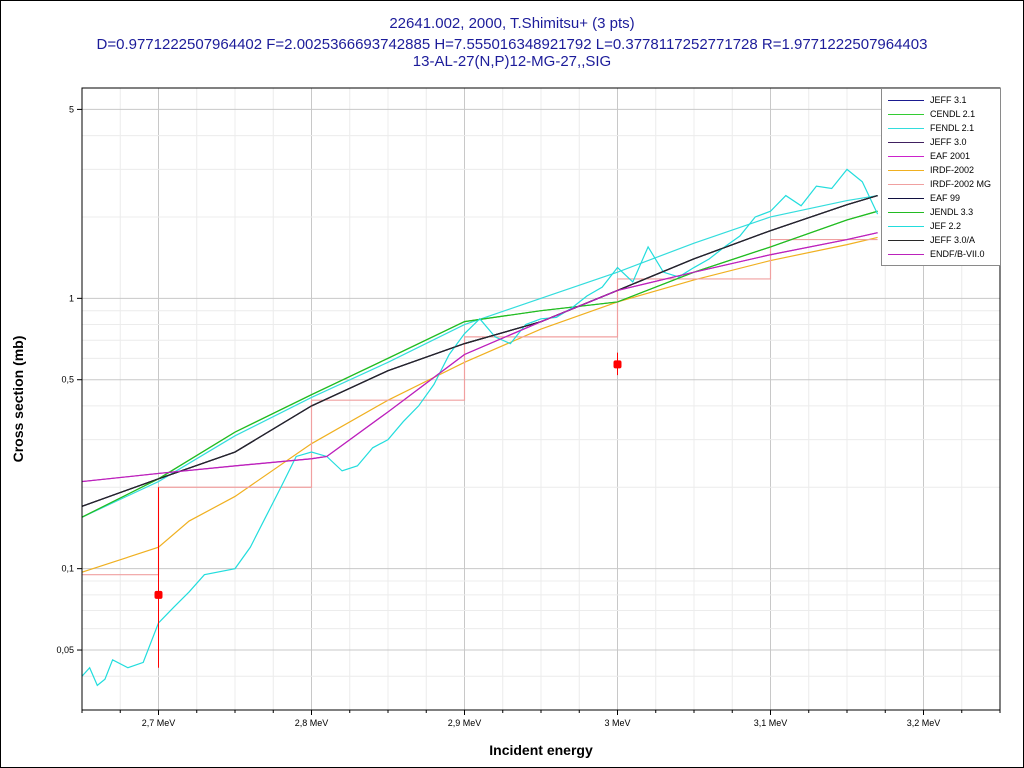 This screenshot has height=768, width=1024. I want to click on x-tick-label: 3 MeV, so click(617, 723).